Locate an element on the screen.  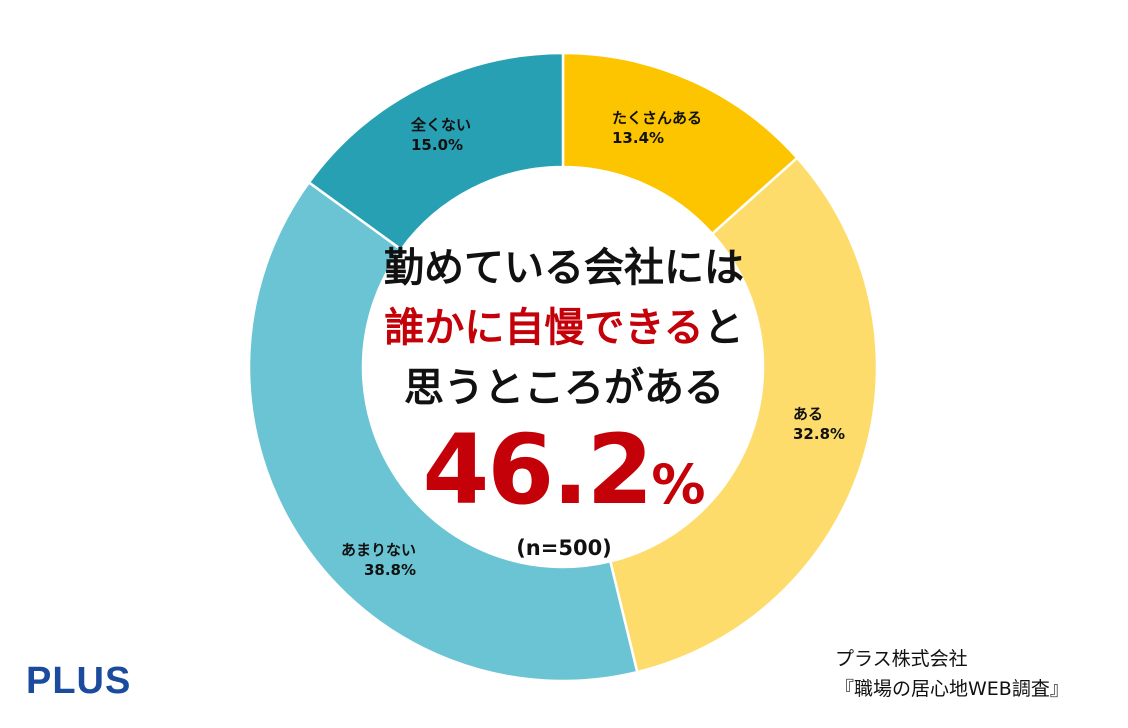
slice-label-value: 15.0% is located at coordinates (437, 145).